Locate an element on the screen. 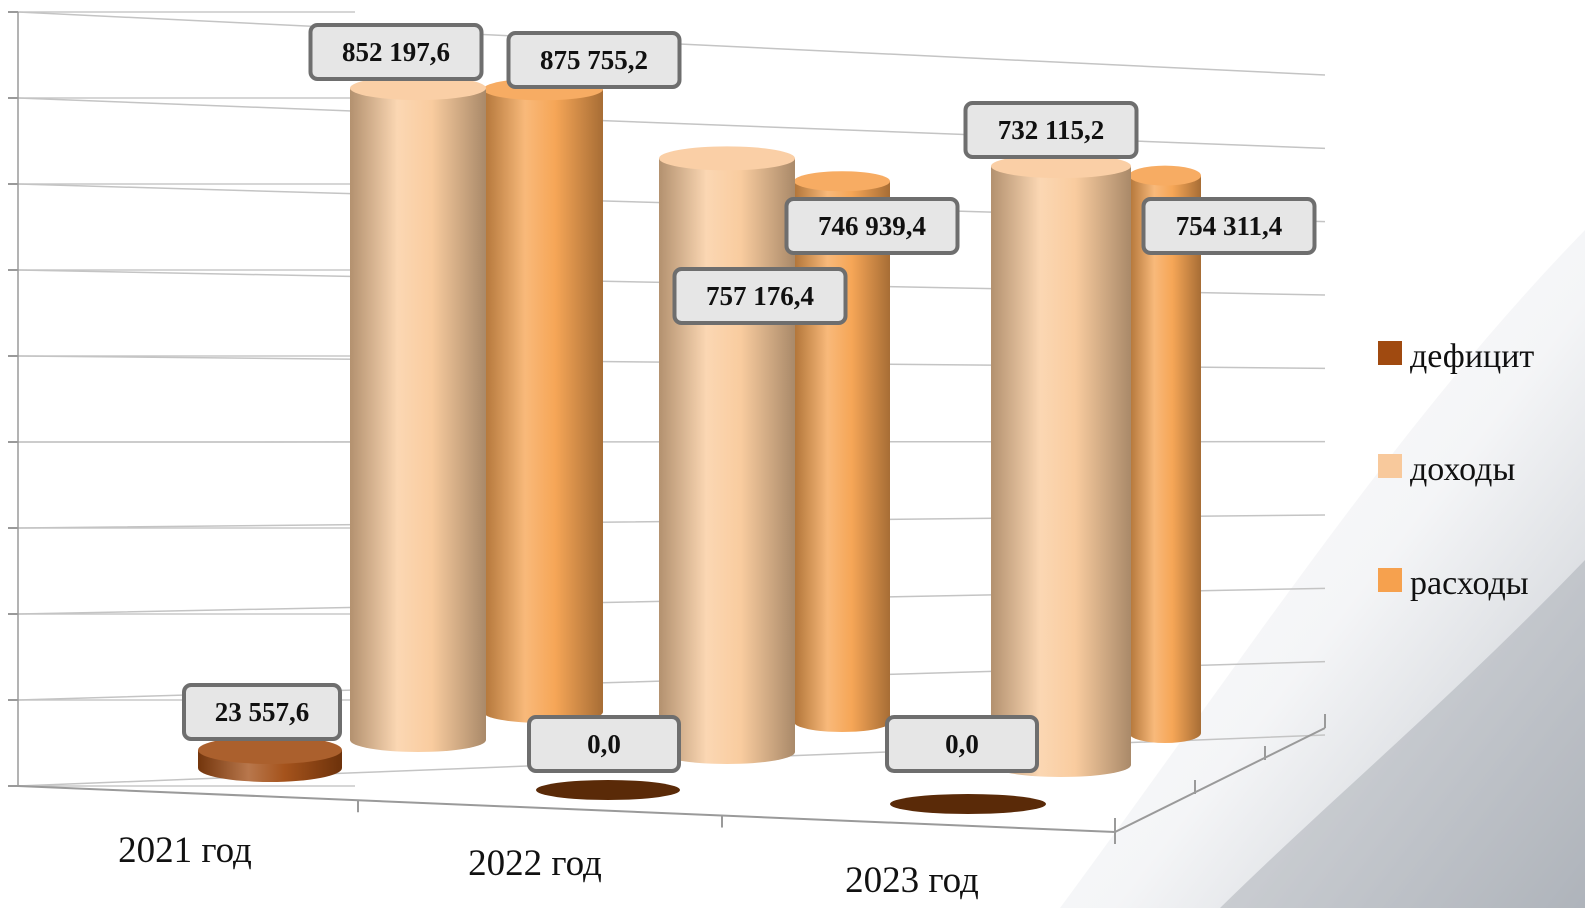 Image resolution: width=1585 pixels, height=908 pixels. category-labels: 2021 год 2022 год 2023 год is located at coordinates (548, 865).